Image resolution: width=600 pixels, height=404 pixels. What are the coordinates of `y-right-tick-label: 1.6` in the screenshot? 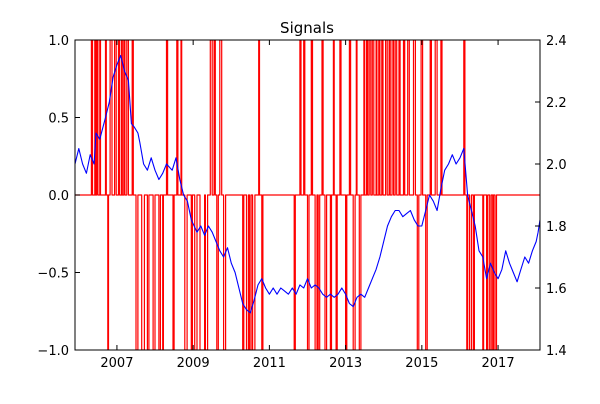 It's located at (556, 289).